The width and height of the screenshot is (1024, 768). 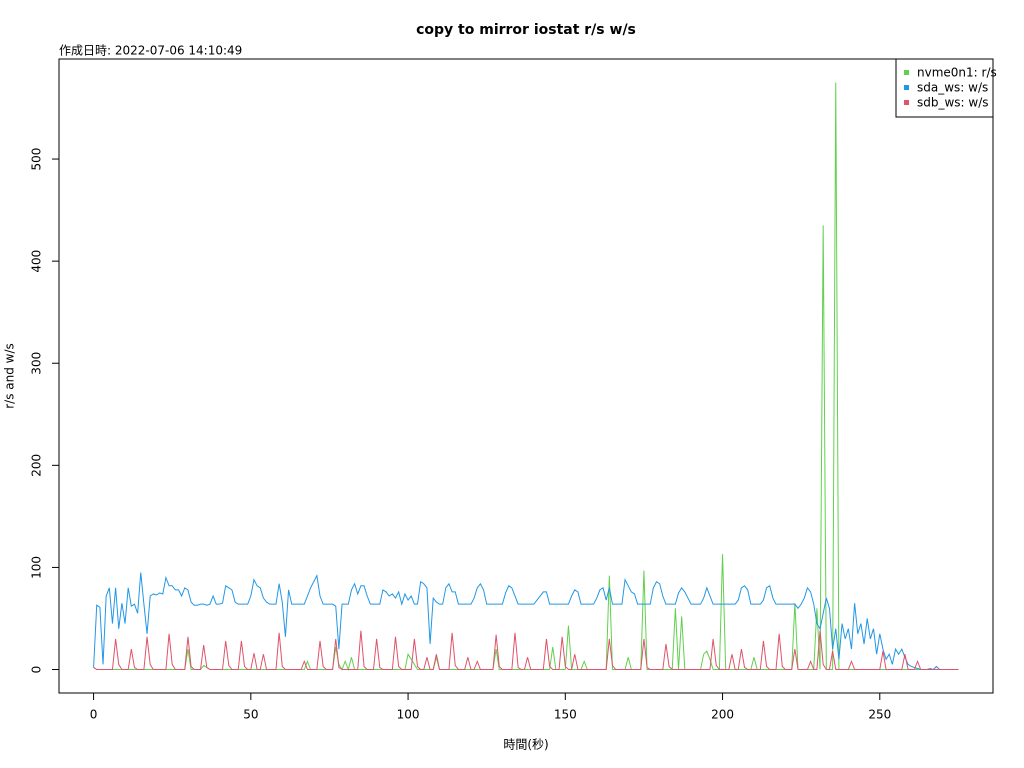 I want to click on legend-box, so click(x=944, y=88).